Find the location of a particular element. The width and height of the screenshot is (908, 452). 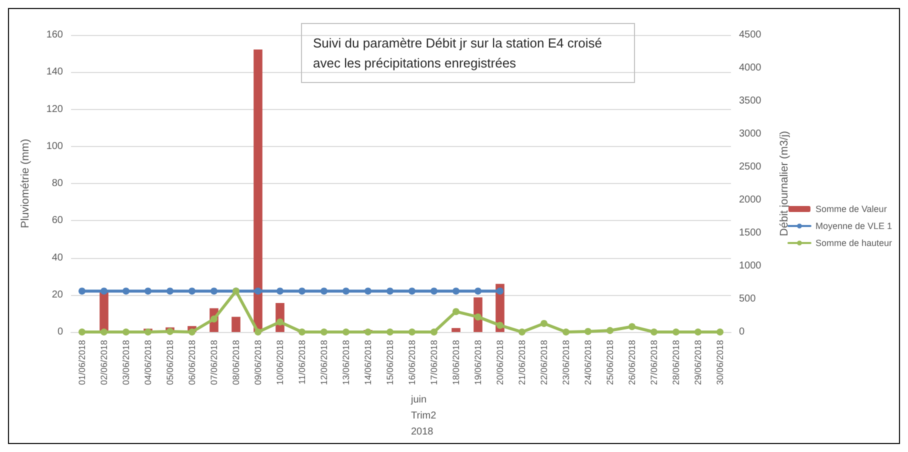

legend-label: Somme de hauteur is located at coordinates (853, 243).